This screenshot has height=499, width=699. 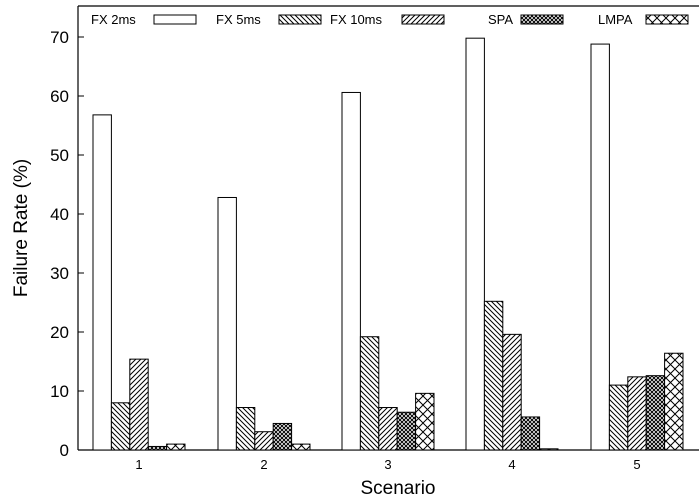 What do you see at coordinates (263, 464) in the screenshot?
I see `x-tick-label: 2` at bounding box center [263, 464].